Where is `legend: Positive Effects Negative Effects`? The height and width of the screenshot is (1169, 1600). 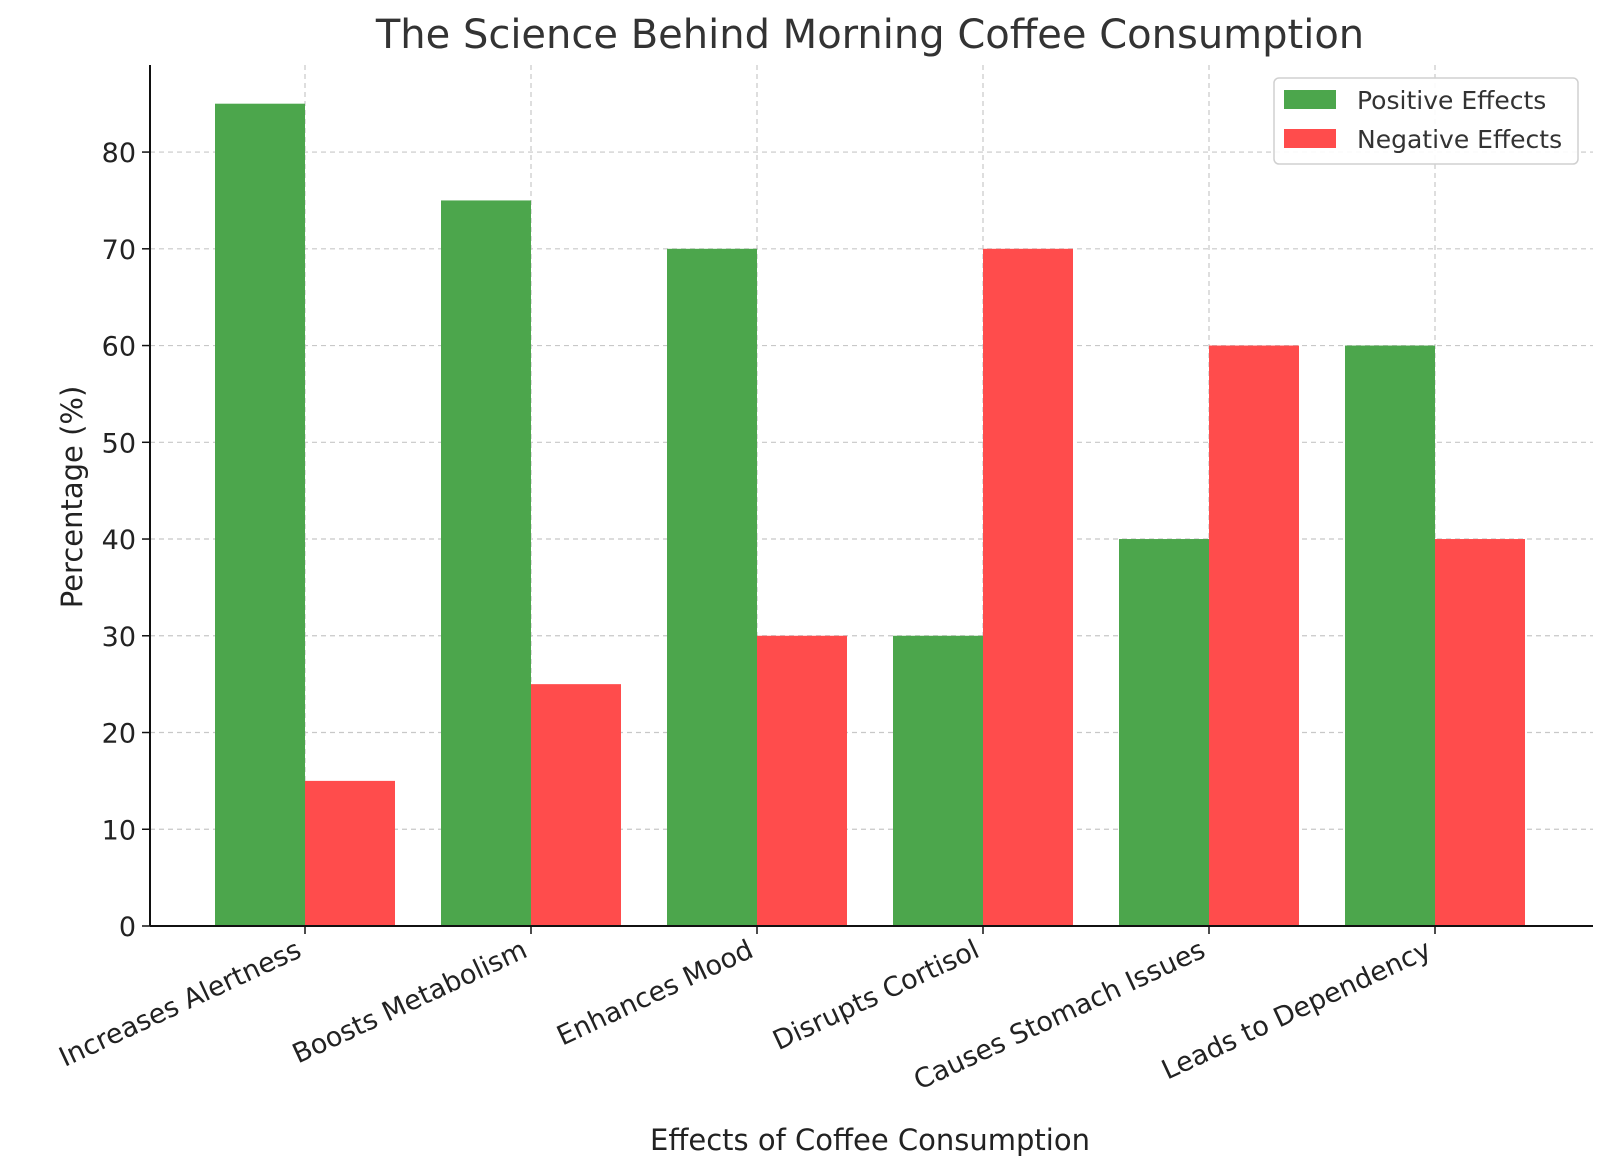
legend: Positive Effects Negative Effects is located at coordinates (1426, 121).